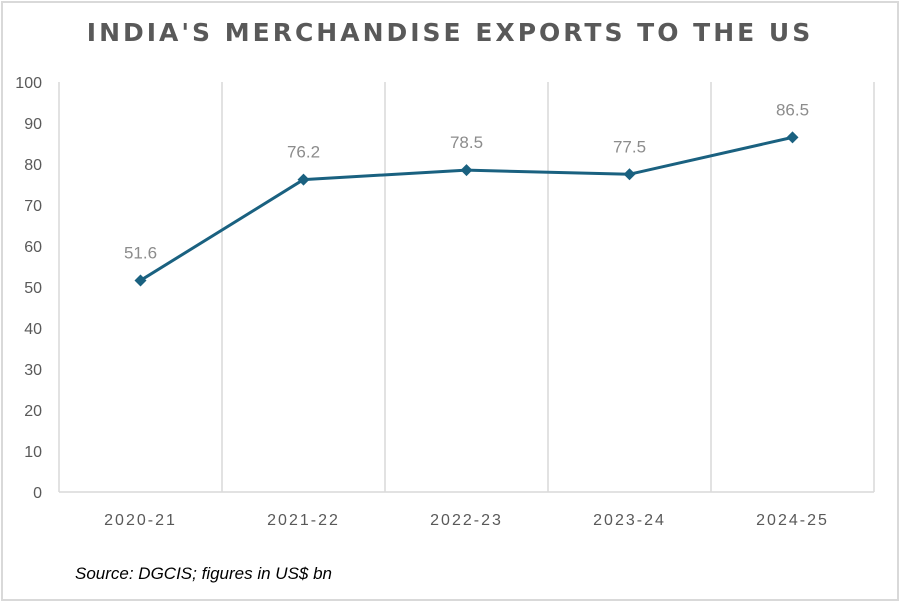 Image resolution: width=900 pixels, height=601 pixels. I want to click on y-tick-label: 70, so click(33, 206).